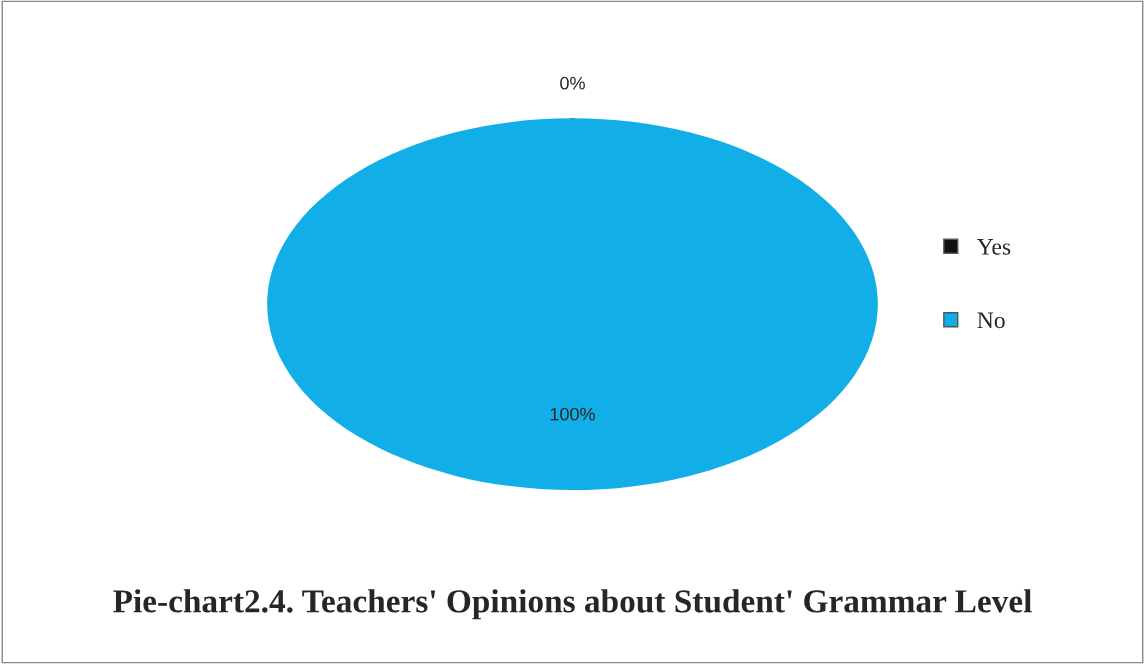 The height and width of the screenshot is (664, 1145). I want to click on legend-label: Yes, so click(994, 247).